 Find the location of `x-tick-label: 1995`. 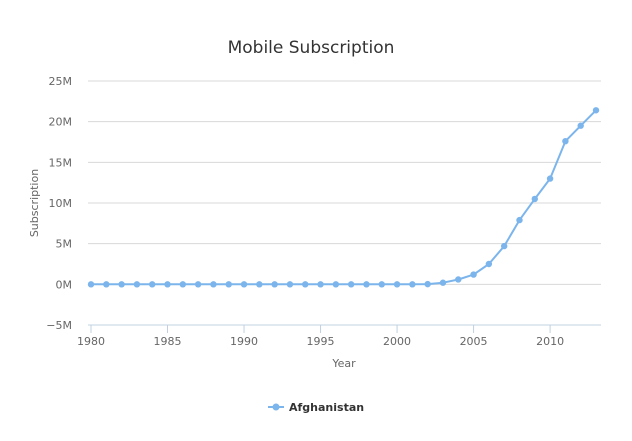

x-tick-label: 1995 is located at coordinates (321, 341).